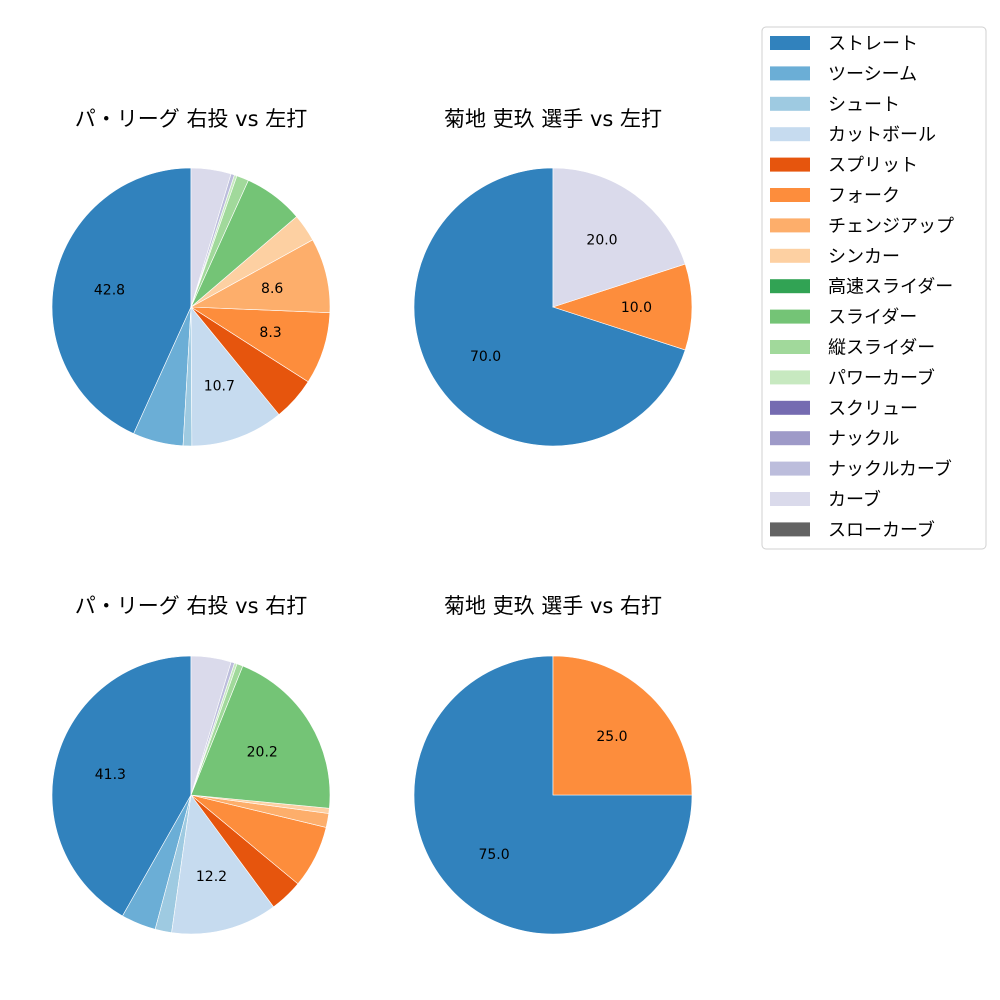  What do you see at coordinates (873, 408) in the screenshot?
I see `legend-label: スクリュー` at bounding box center [873, 408].